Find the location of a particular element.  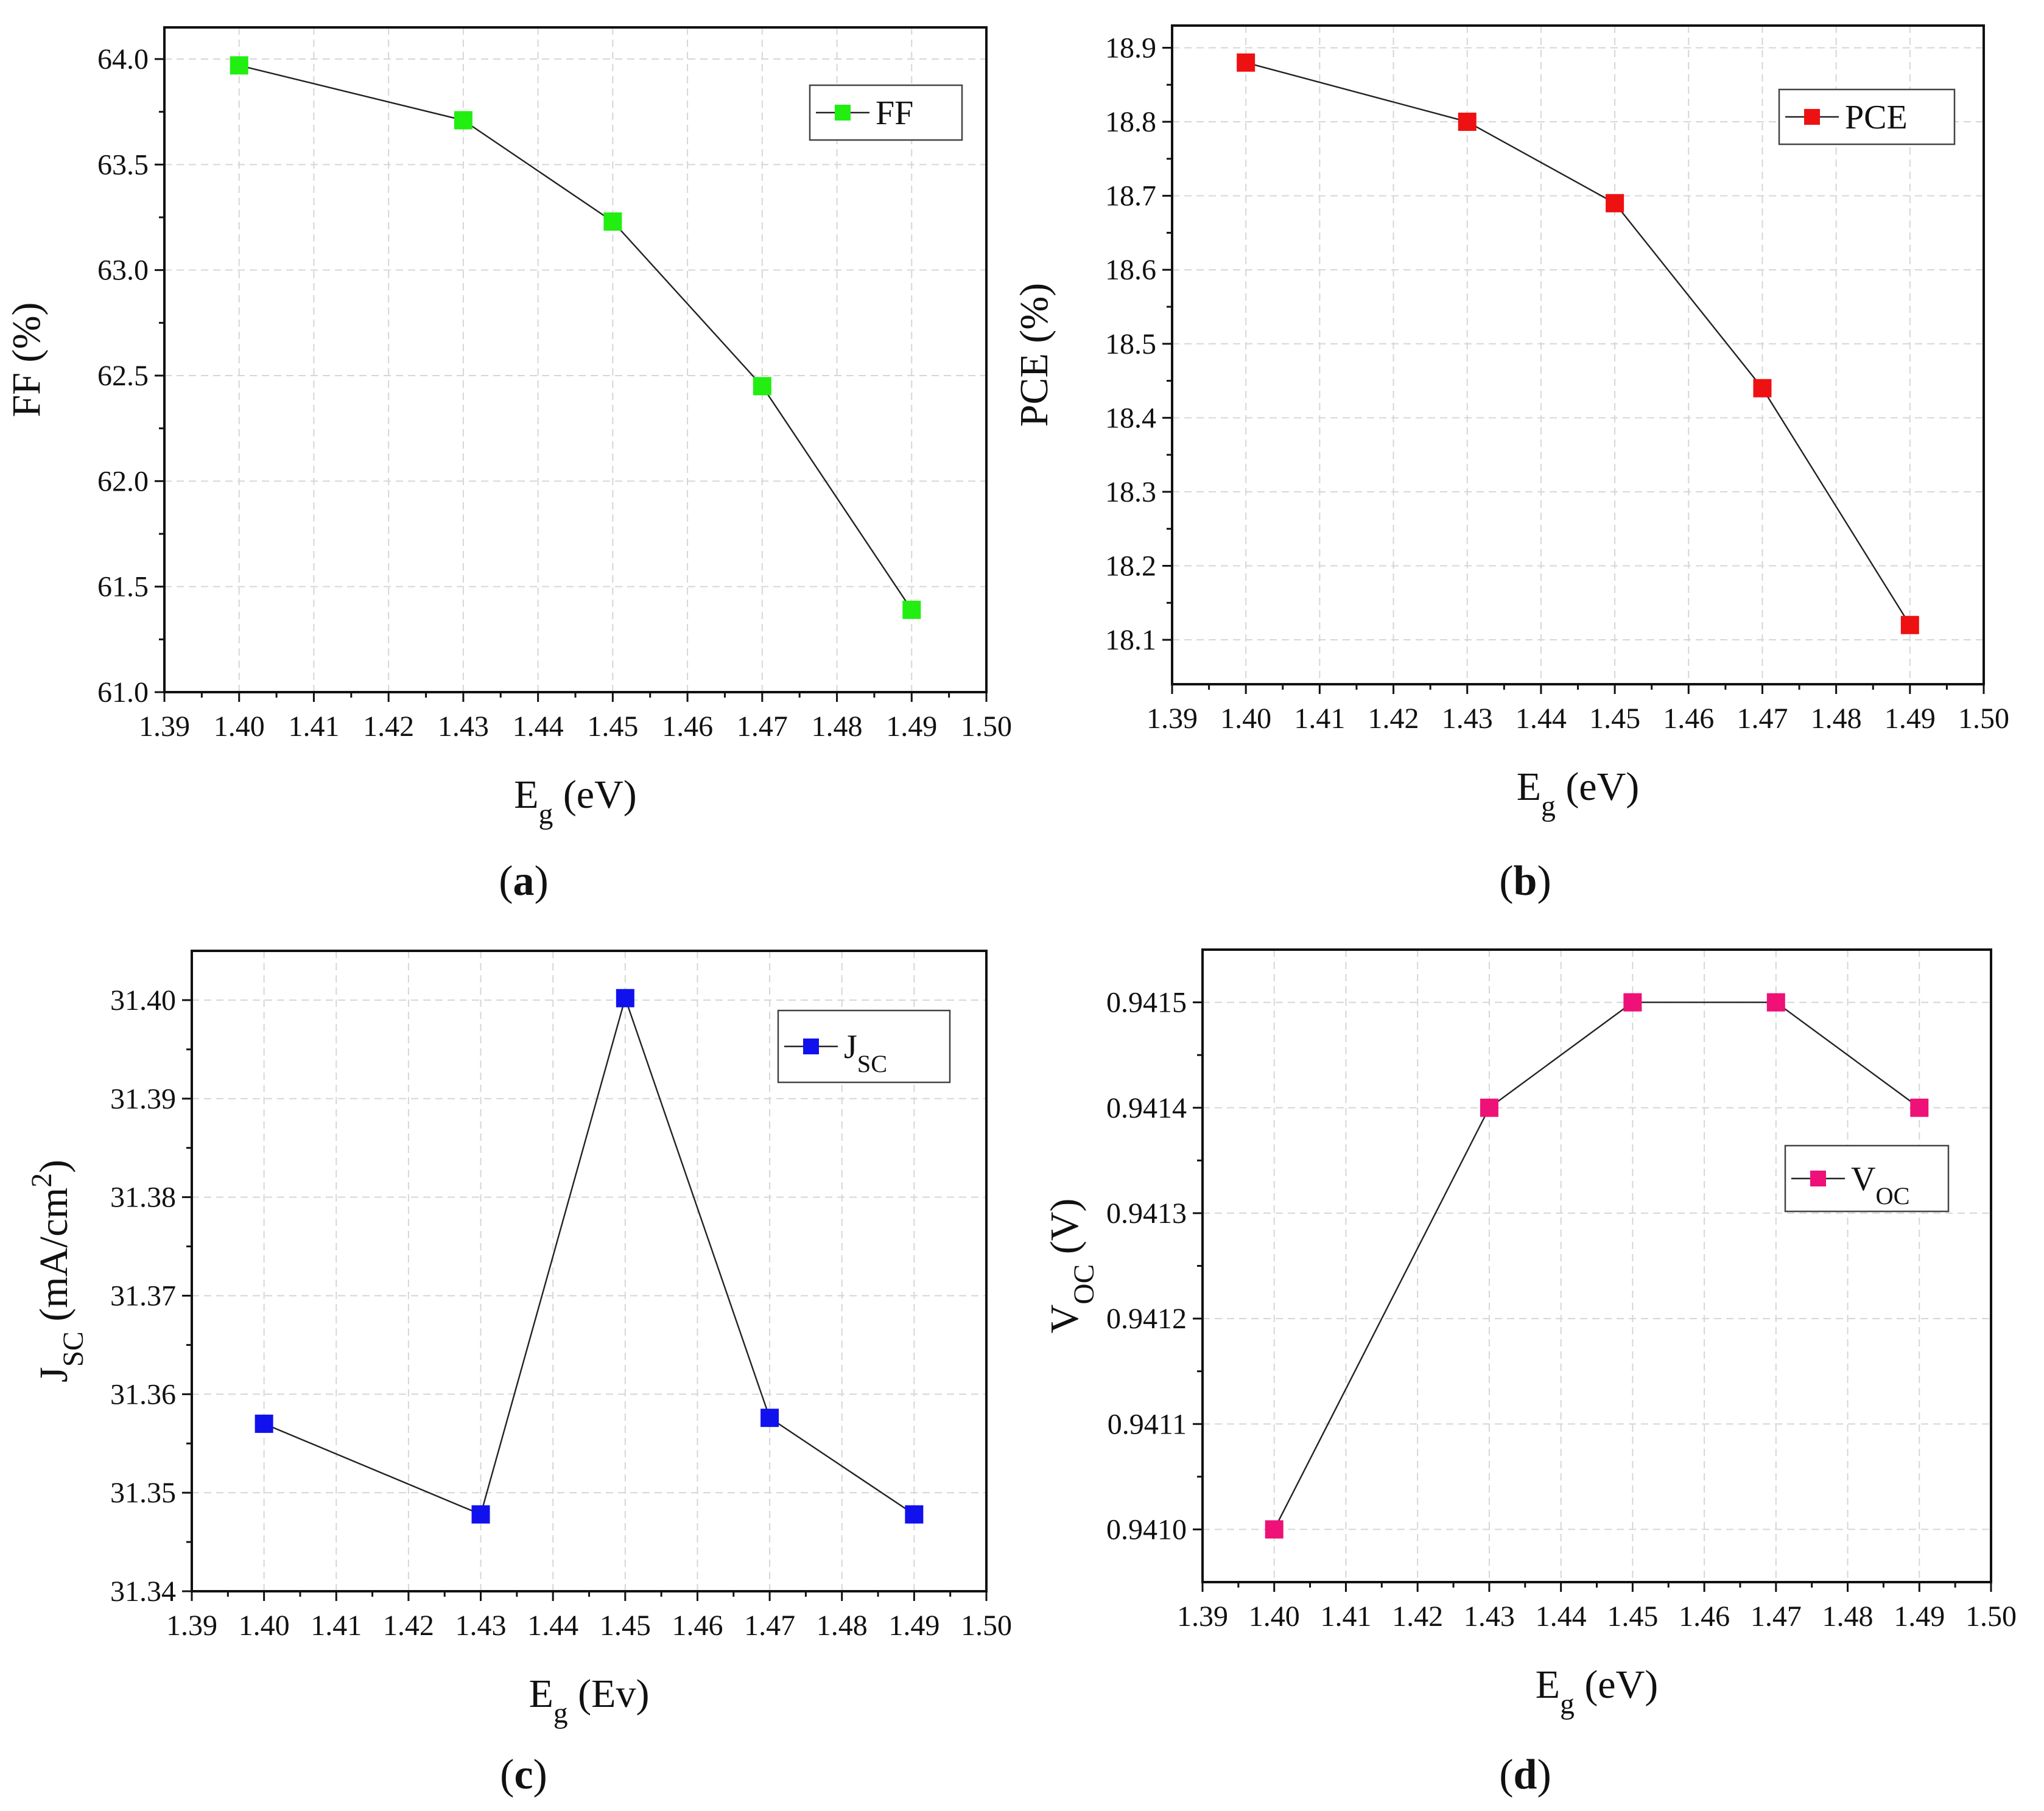

panel-label: (c) is located at coordinates (523, 1774).